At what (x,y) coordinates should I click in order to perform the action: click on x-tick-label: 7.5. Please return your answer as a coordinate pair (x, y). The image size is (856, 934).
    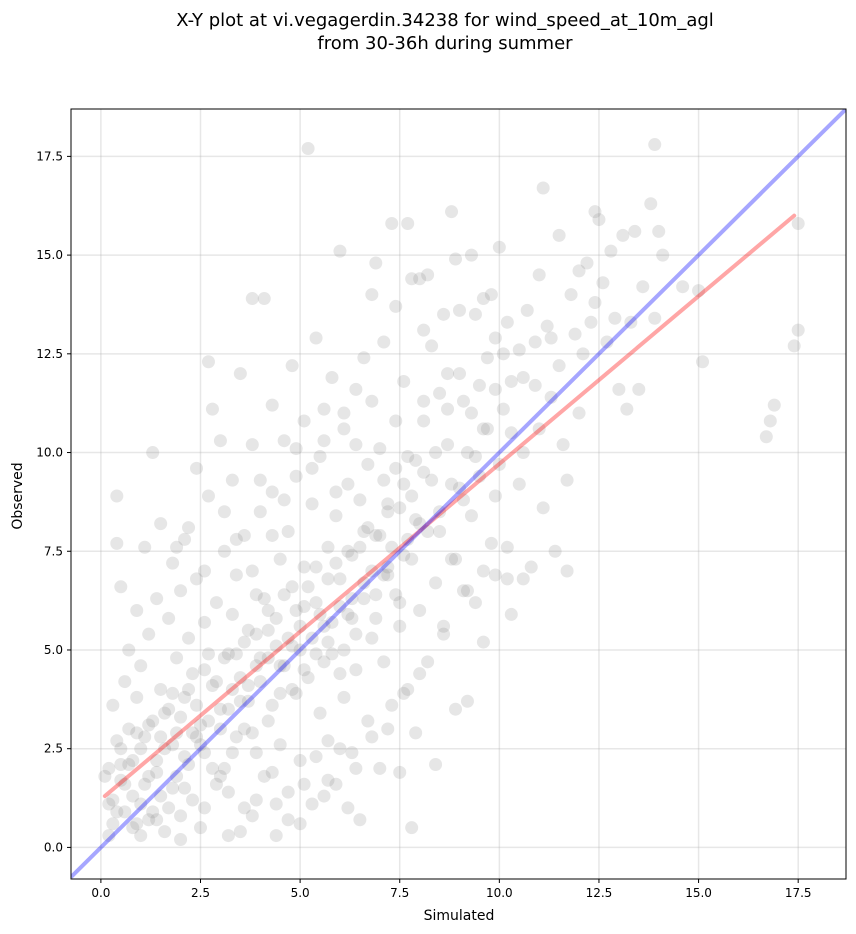
    Looking at the image, I should click on (399, 893).